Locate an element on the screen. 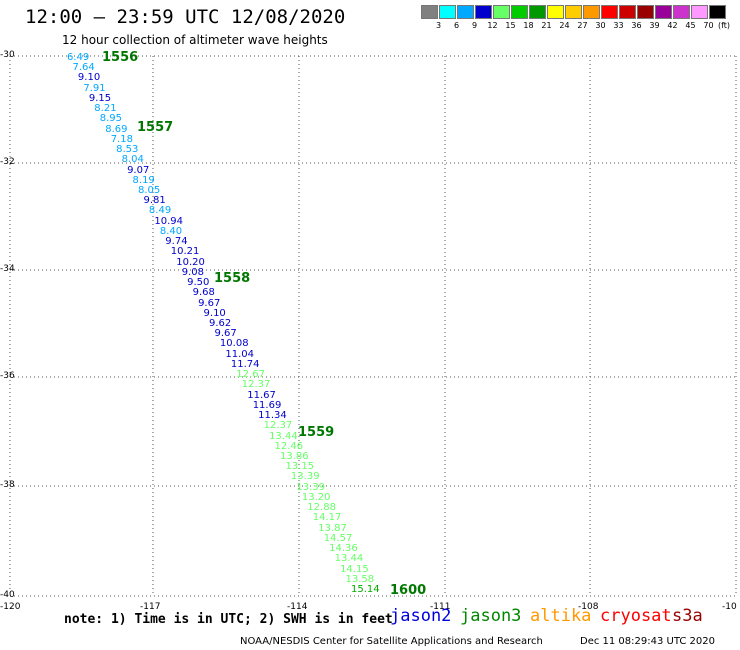  scale-label: 39 is located at coordinates (654, 25).